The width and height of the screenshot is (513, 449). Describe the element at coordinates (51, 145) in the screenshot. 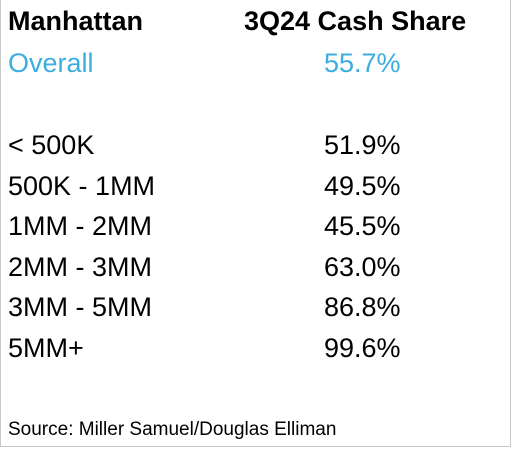

I see `row-label: < 500K` at that location.